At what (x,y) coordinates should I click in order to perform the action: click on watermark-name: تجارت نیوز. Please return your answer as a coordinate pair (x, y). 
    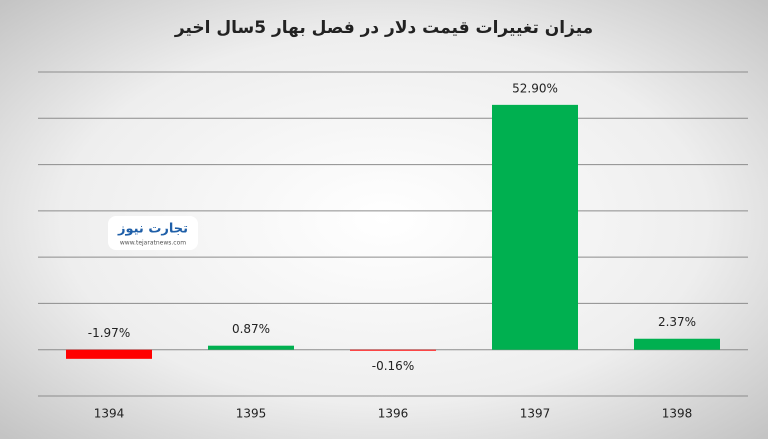
    Looking at the image, I should click on (152, 229).